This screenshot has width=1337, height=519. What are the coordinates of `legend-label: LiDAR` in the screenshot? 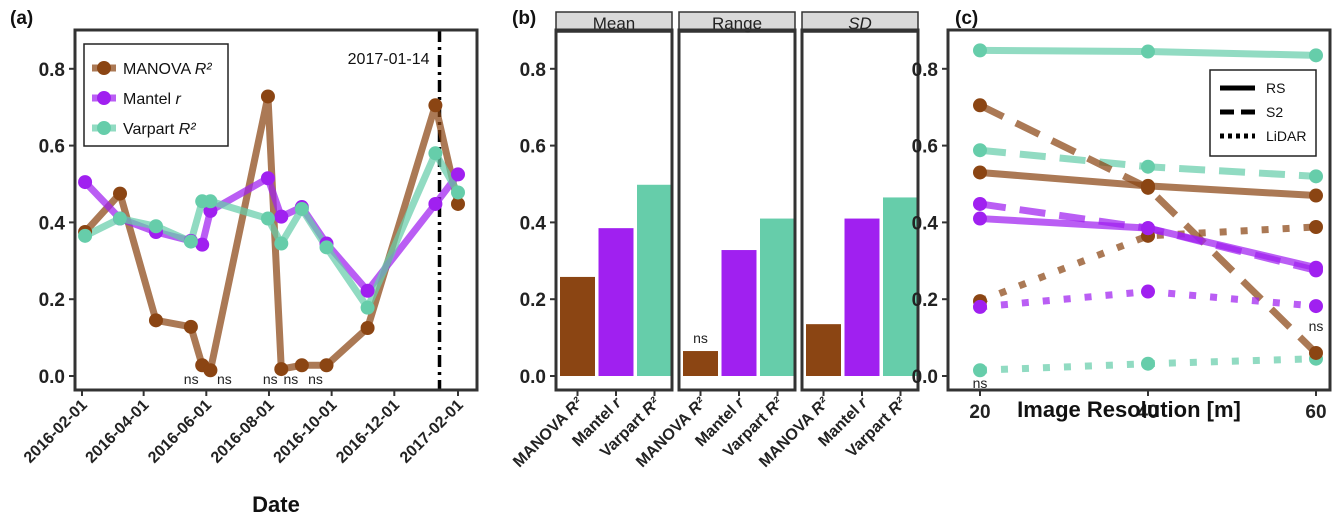 It's located at (1286, 136).